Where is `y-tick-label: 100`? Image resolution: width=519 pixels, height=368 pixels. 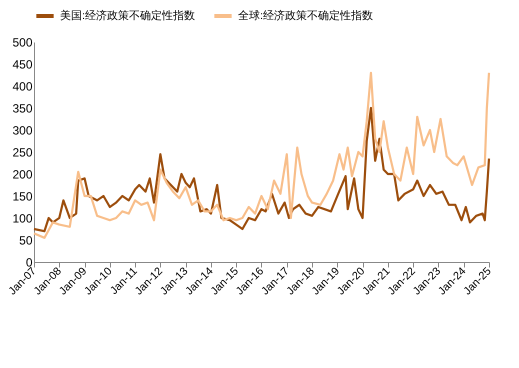 y-tick-label: 100 is located at coordinates (22, 219).